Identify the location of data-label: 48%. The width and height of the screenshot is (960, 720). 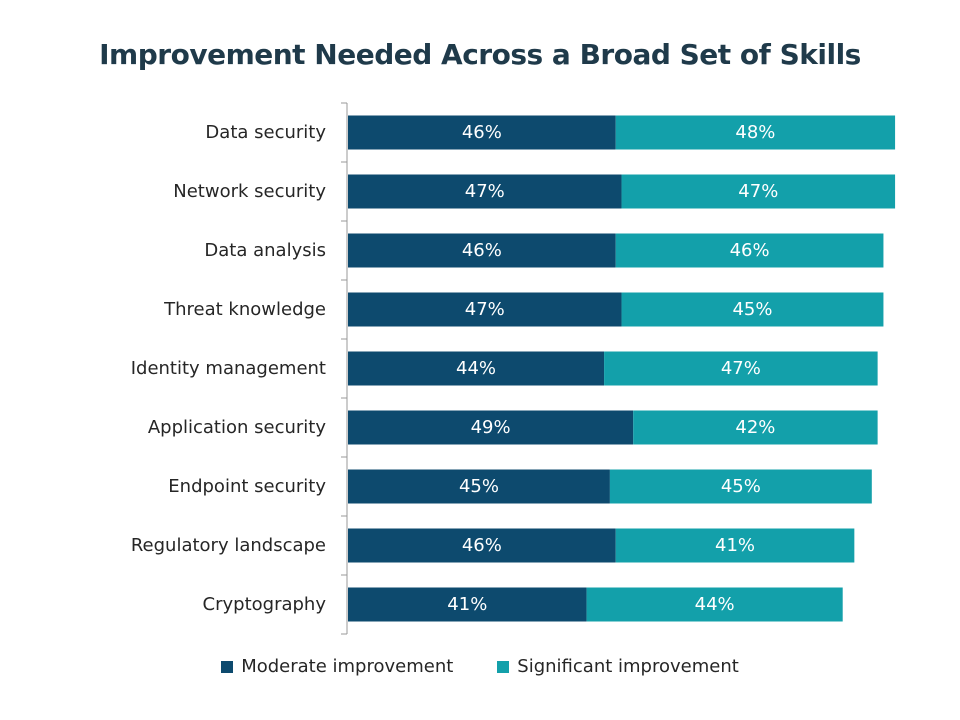
(755, 132).